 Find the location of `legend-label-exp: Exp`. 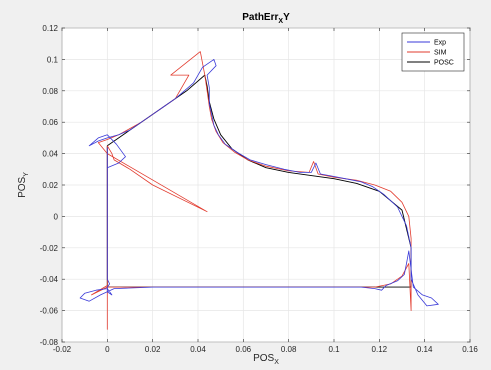

legend-label-exp: Exp is located at coordinates (440, 43).